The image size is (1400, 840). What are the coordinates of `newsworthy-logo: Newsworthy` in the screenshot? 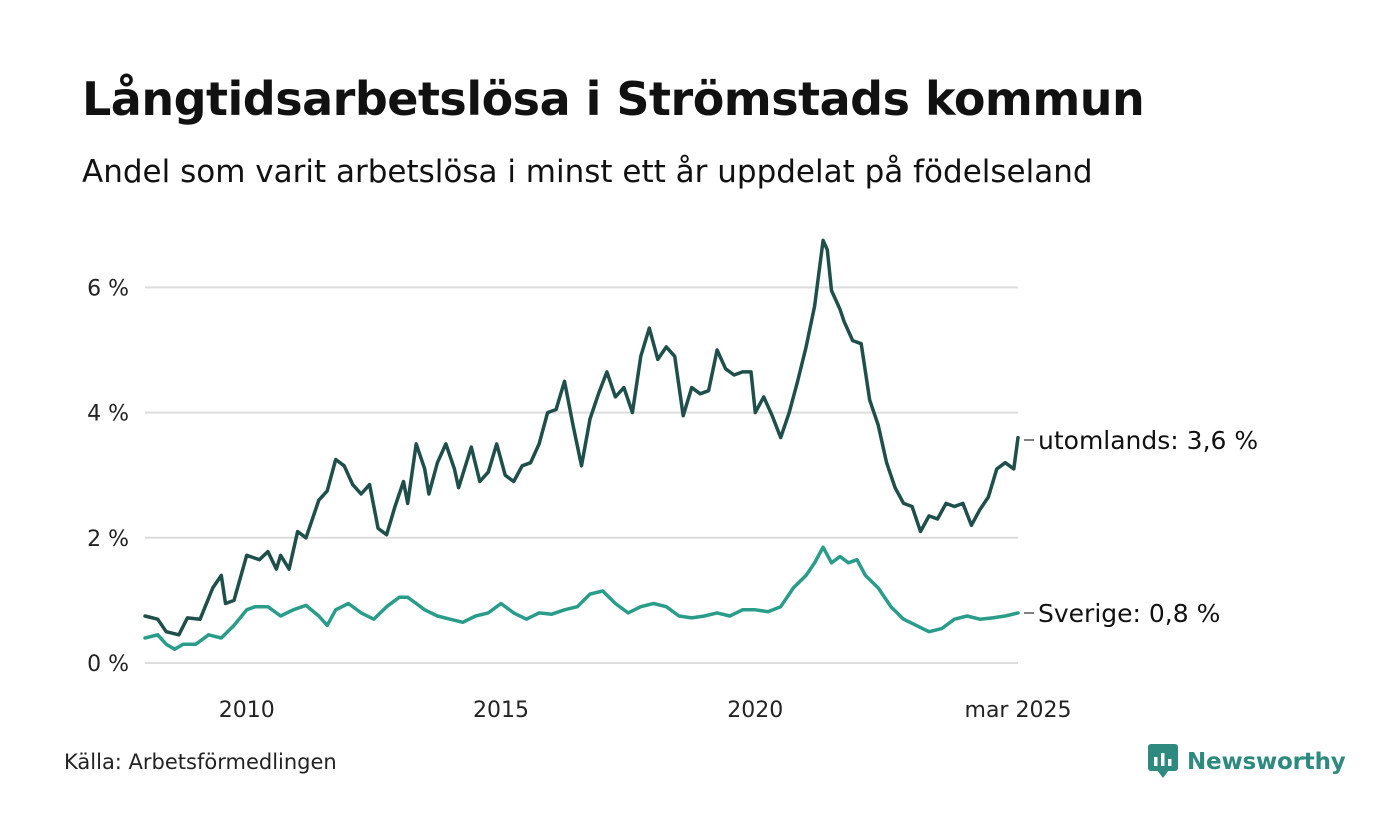 It's located at (1247, 762).